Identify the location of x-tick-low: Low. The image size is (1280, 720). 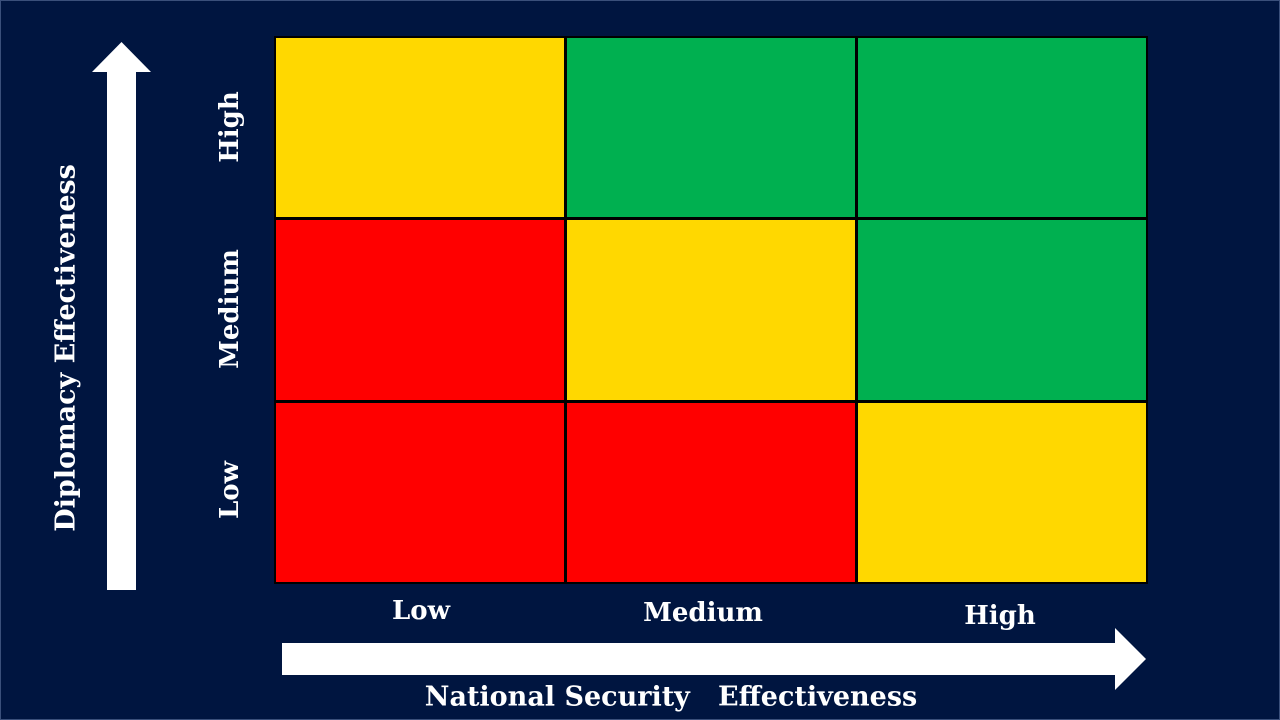
(421, 611).